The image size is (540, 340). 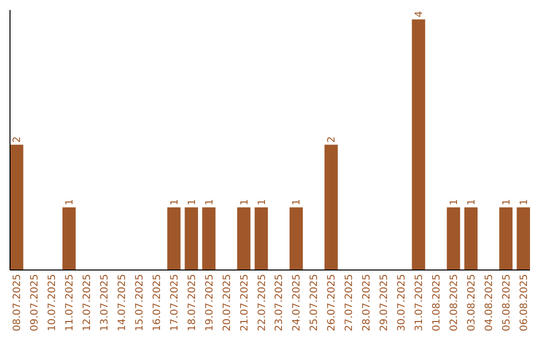 I want to click on x-tick-label: 12.07.2025, so click(x=88, y=303).